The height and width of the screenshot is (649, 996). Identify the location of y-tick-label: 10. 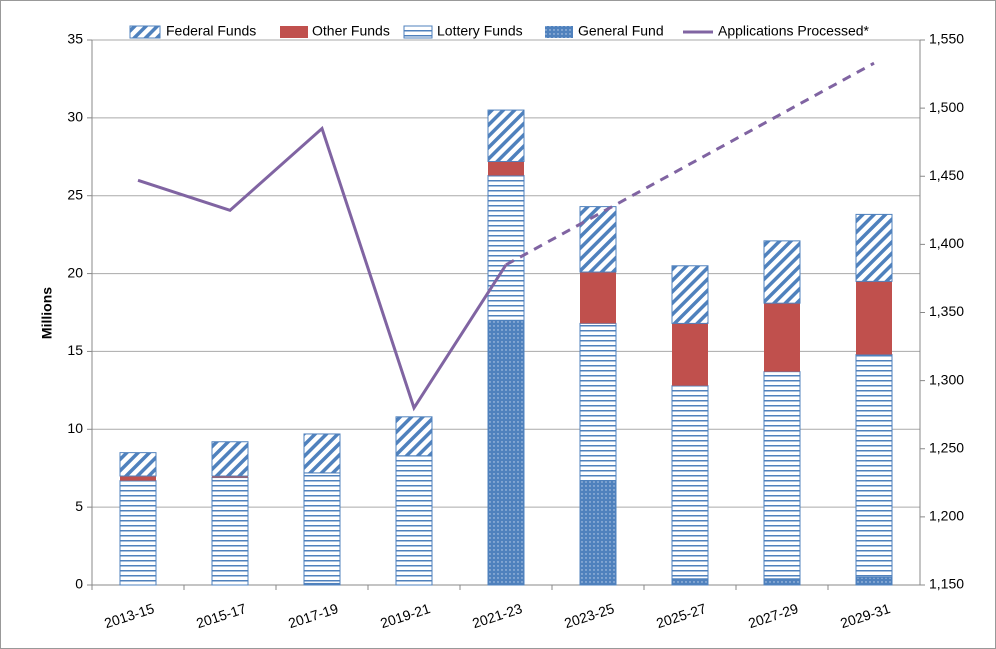
(75, 428).